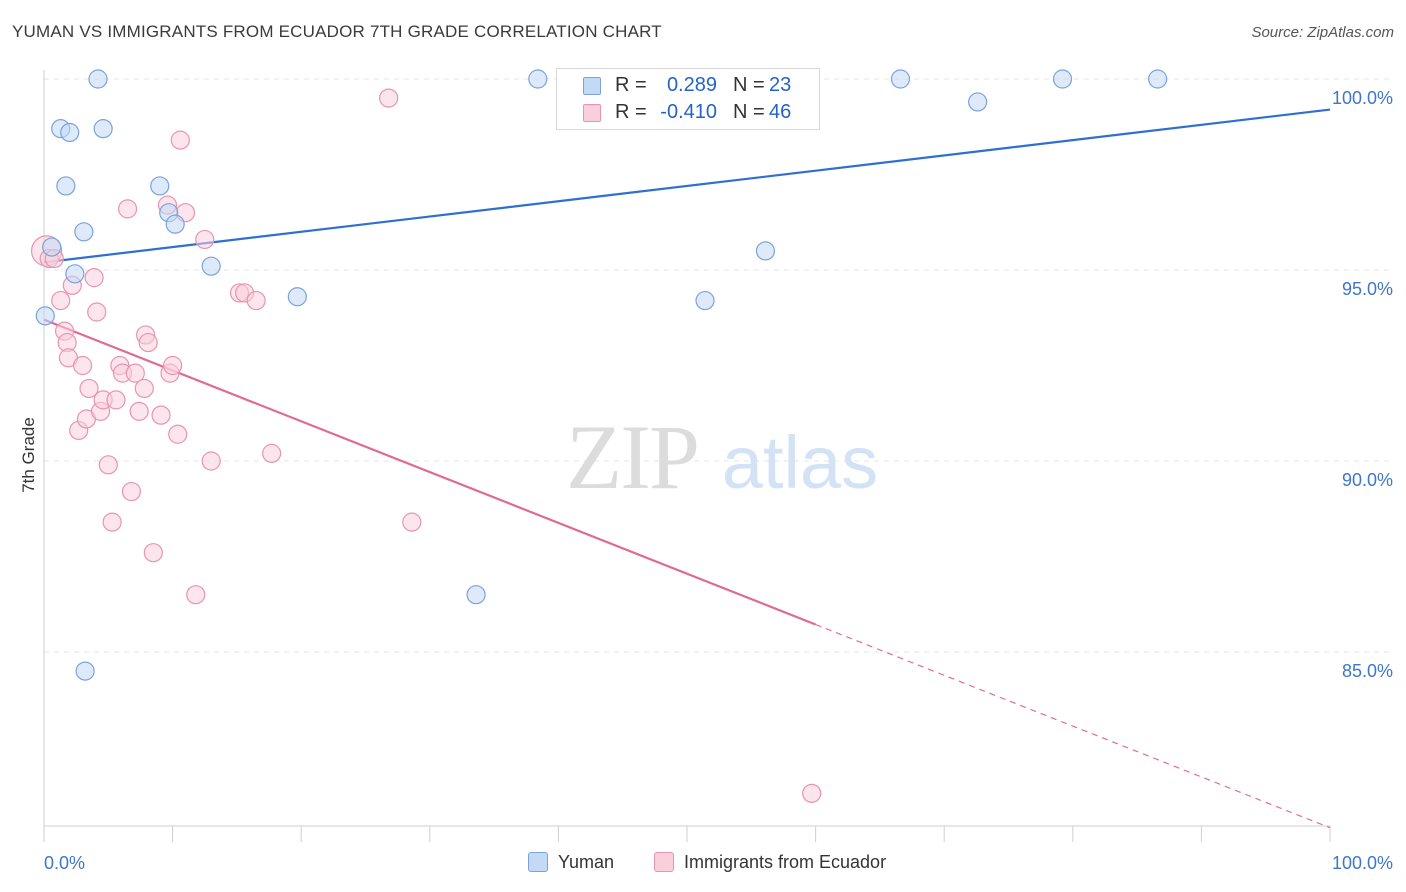 This screenshot has width=1406, height=892. What do you see at coordinates (1367, 671) in the screenshot?
I see `y-tick-label: 85.0%` at bounding box center [1367, 671].